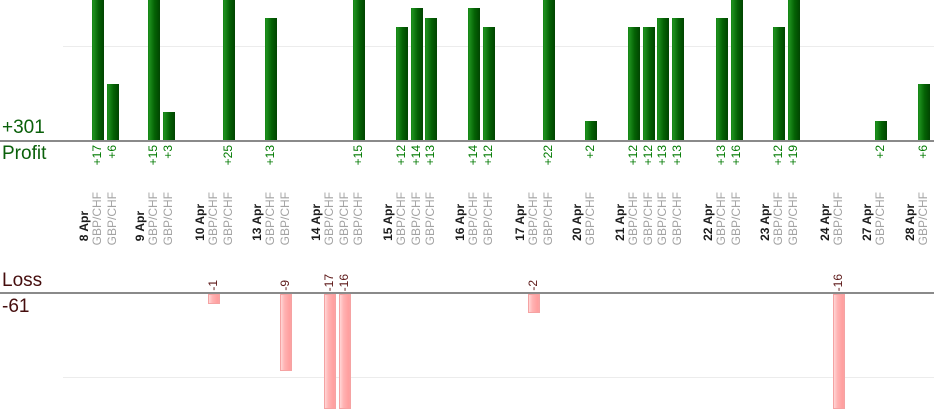 This screenshot has height=420, width=934. What do you see at coordinates (97, 155) in the screenshot?
I see `profit-bar-value-label: +17` at bounding box center [97, 155].